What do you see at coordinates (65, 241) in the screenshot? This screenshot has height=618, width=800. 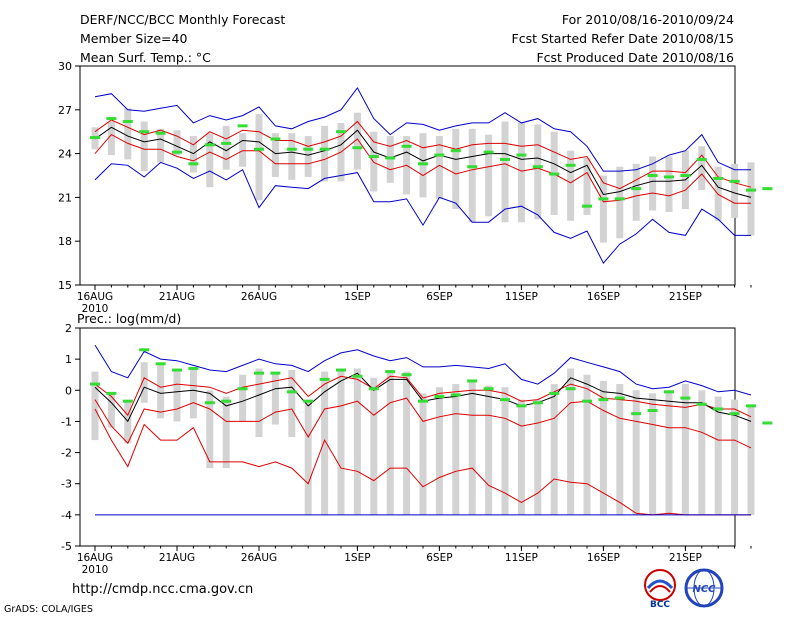 I see `temp-ytick-label: 18` at bounding box center [65, 241].